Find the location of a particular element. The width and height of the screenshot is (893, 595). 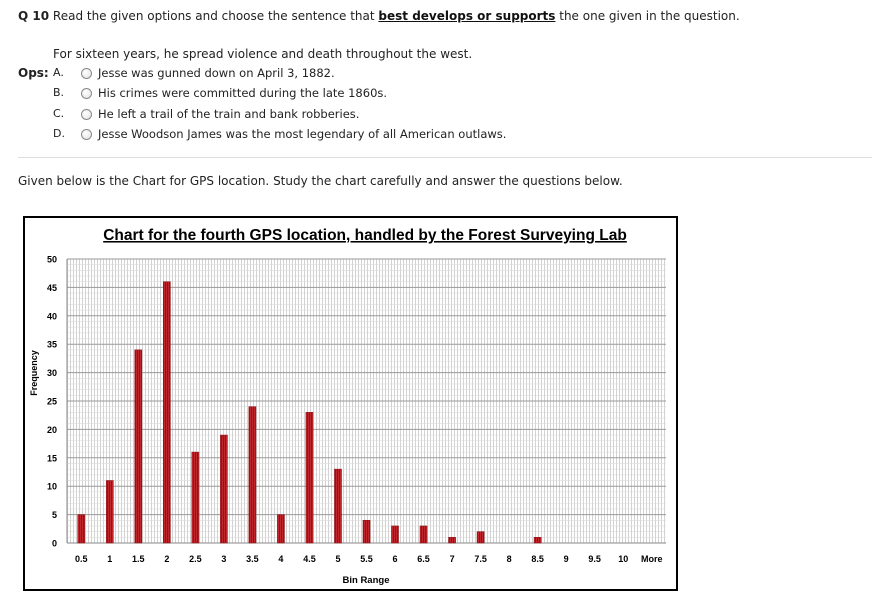

option-d-letter: D. is located at coordinates (59, 133).